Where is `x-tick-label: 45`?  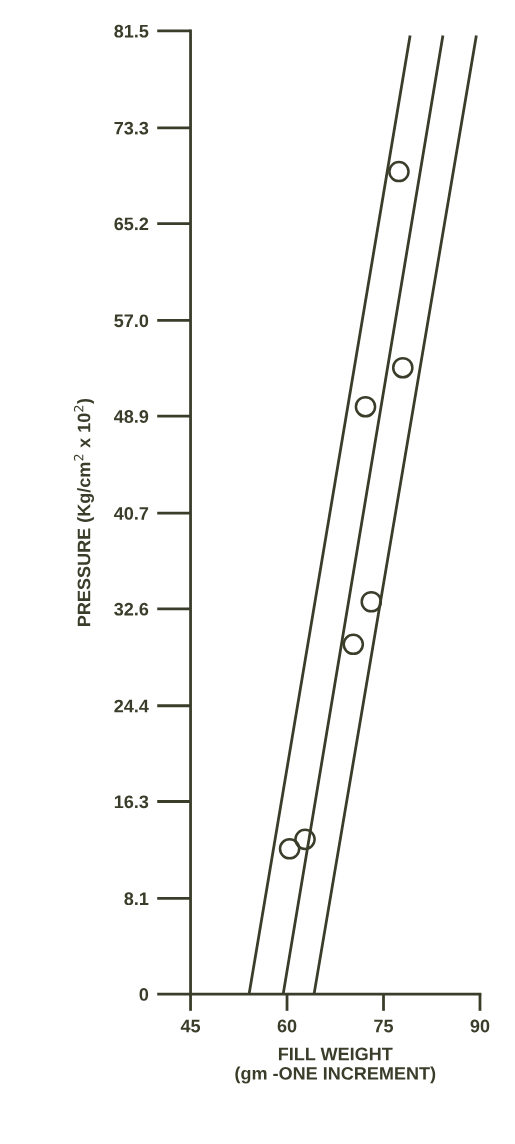
x-tick-label: 45 is located at coordinates (190, 1026).